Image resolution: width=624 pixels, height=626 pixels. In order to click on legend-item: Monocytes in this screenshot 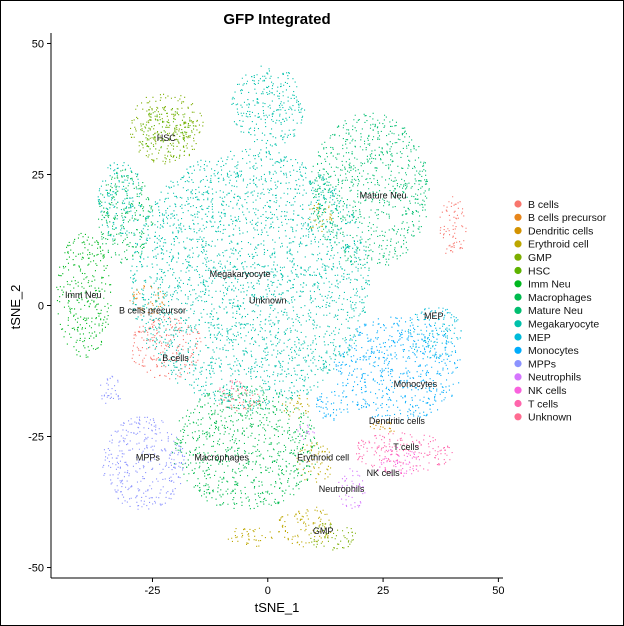, I will do `click(546, 351)`.